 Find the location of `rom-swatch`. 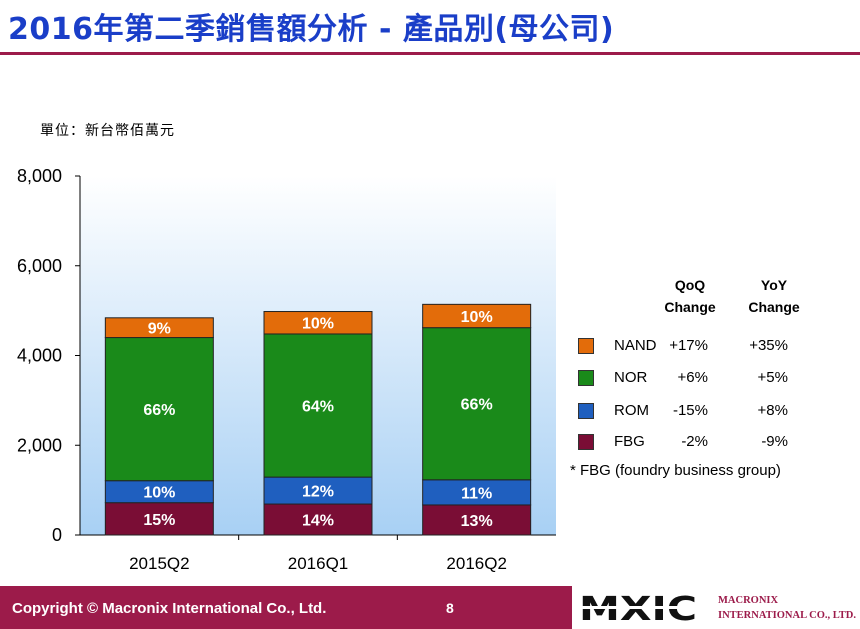

rom-swatch is located at coordinates (586, 411).